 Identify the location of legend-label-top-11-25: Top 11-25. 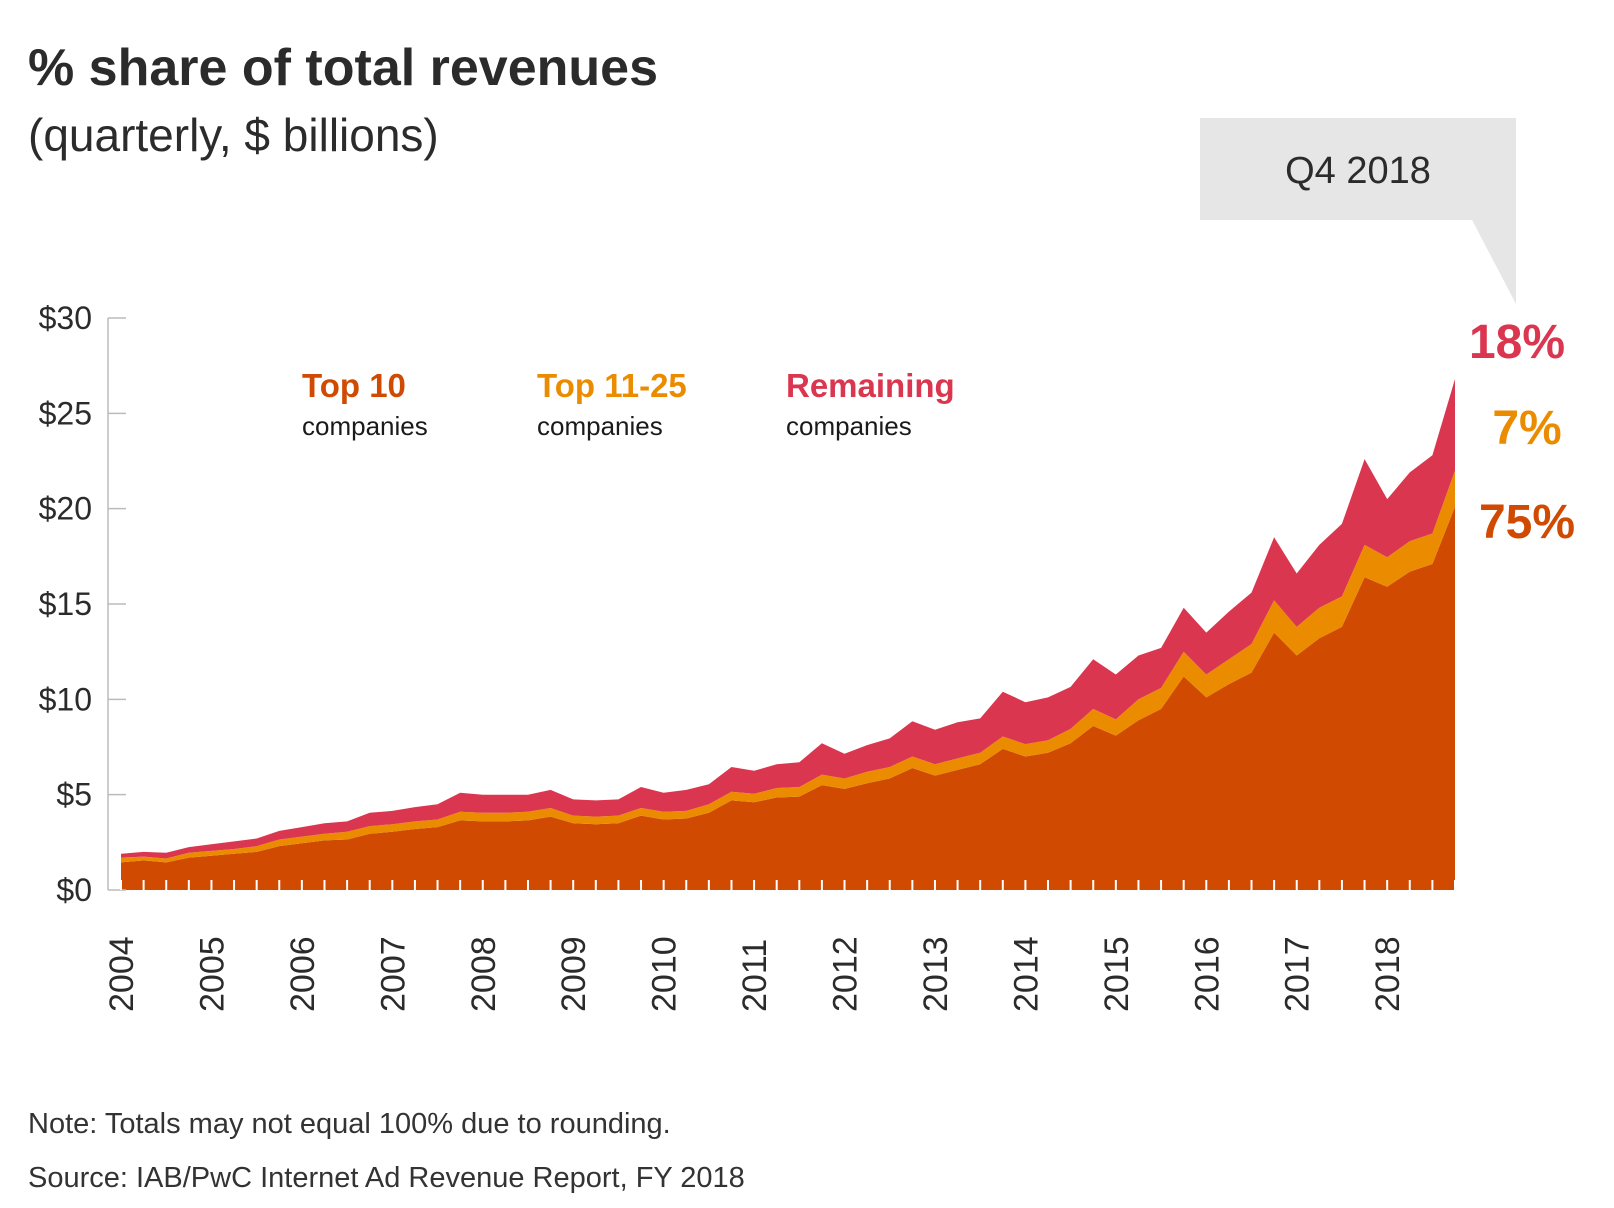
(612, 385).